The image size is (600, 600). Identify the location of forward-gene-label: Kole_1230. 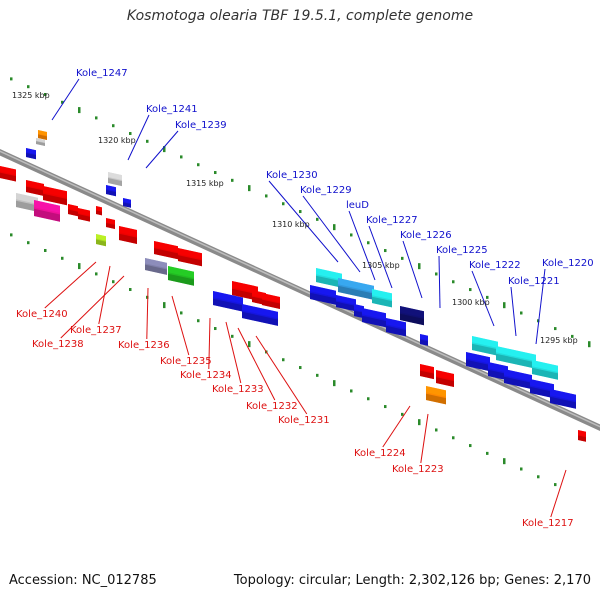
(292, 175).